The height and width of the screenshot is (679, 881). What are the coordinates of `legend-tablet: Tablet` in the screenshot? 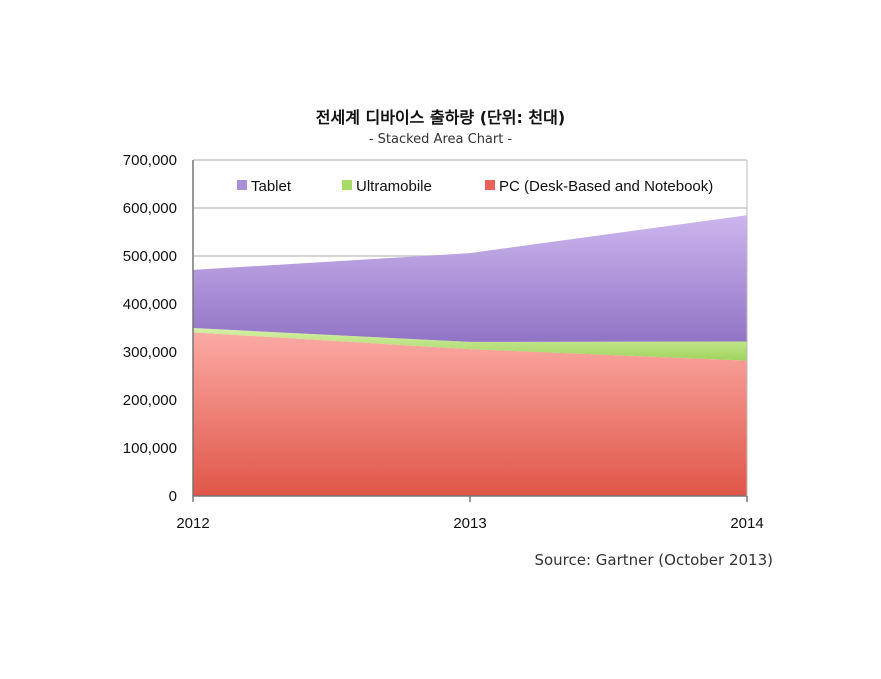 It's located at (264, 186).